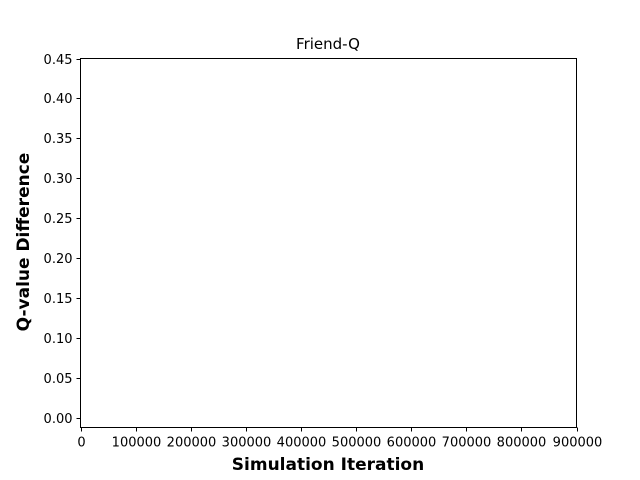 This screenshot has height=480, width=640. I want to click on y-tick-label: 0.15, so click(58, 299).